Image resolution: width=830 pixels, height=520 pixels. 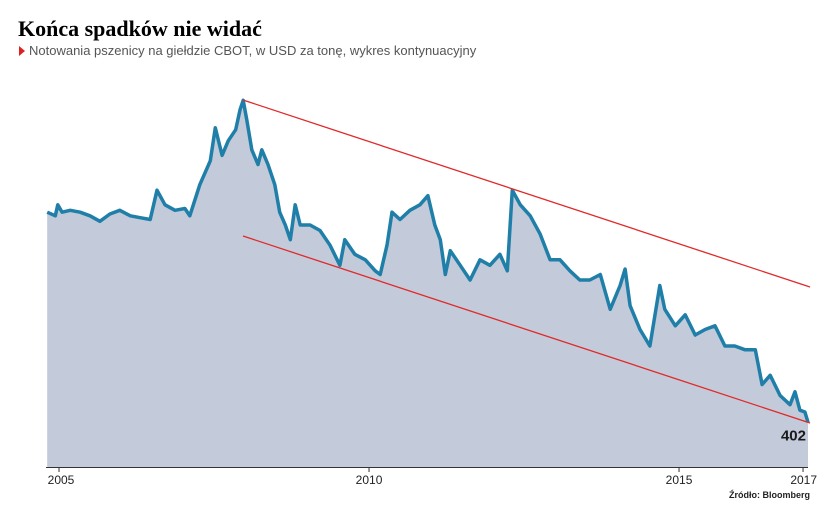 What do you see at coordinates (140, 28) in the screenshot?
I see `chart-title: Końca spadków nie widać` at bounding box center [140, 28].